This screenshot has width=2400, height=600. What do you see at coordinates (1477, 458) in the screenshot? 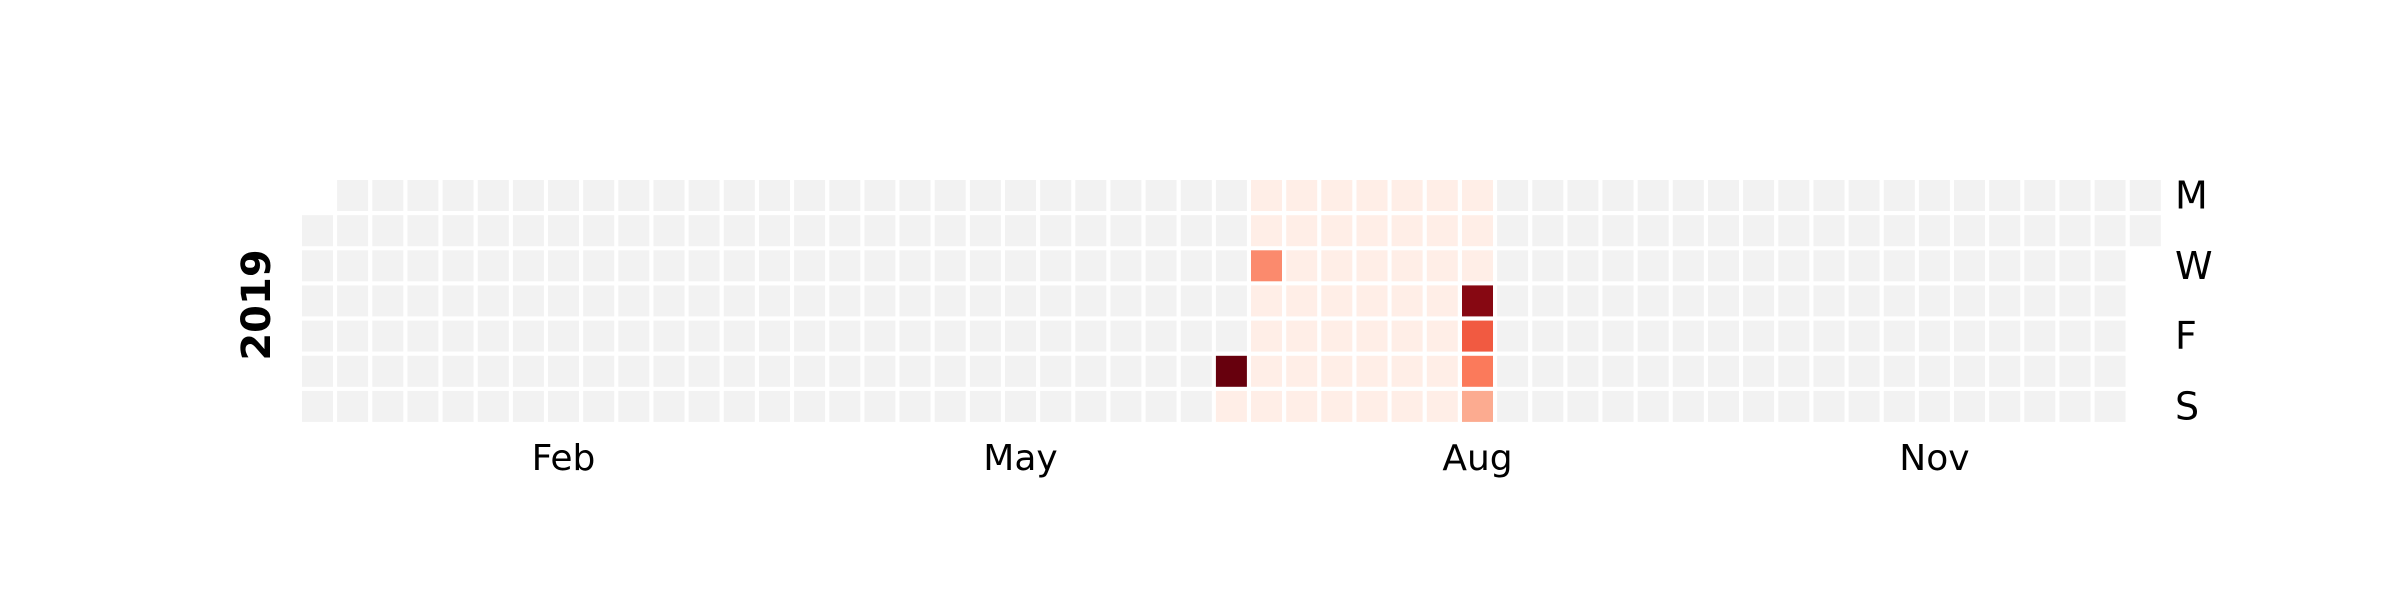
I see `month-label: Aug` at bounding box center [1477, 458].